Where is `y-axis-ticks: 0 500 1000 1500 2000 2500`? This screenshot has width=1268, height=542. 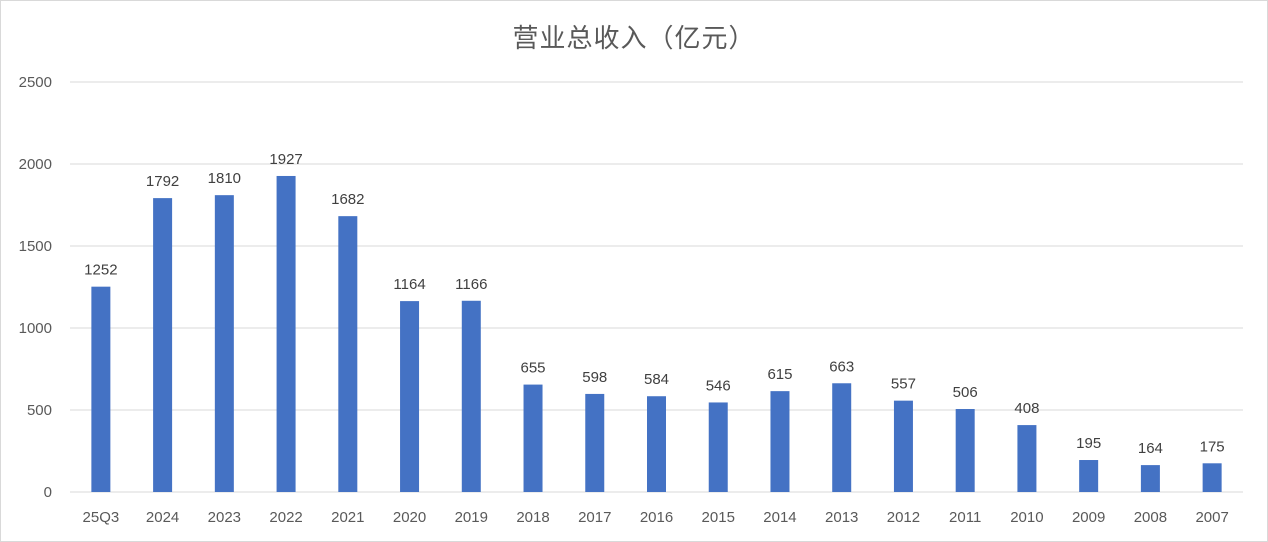 y-axis-ticks: 0 500 1000 1500 2000 2500 is located at coordinates (35, 287).